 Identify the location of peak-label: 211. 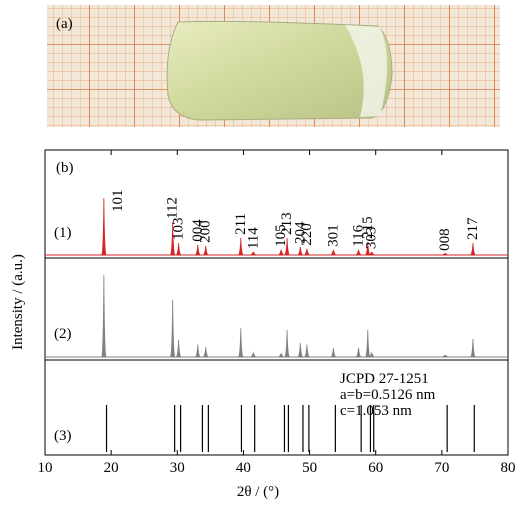
(241, 224).